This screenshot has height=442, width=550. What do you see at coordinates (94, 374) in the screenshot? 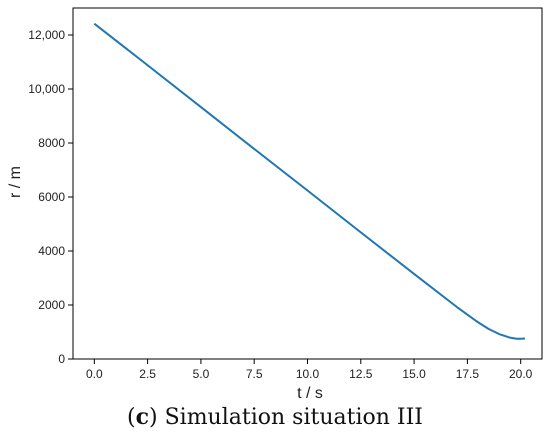
I see `x-tick-label: 0.0` at bounding box center [94, 374].